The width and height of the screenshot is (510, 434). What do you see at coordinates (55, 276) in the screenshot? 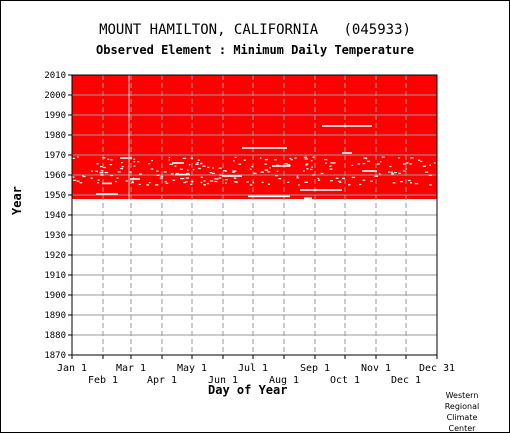
I see `y-tick-label: 1910` at bounding box center [55, 276].